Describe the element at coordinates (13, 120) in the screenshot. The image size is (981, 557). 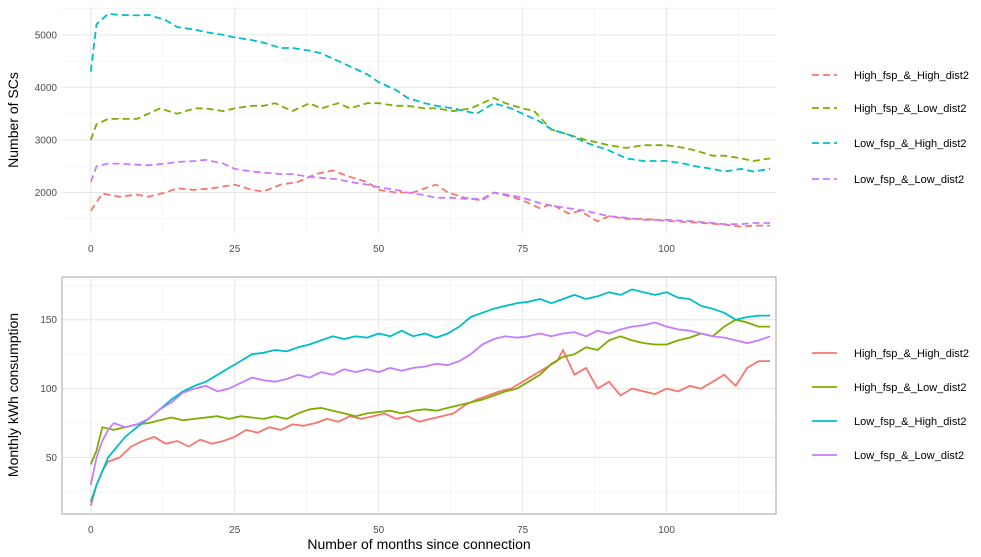
I see `y-axis-title: Number of SCs` at that location.